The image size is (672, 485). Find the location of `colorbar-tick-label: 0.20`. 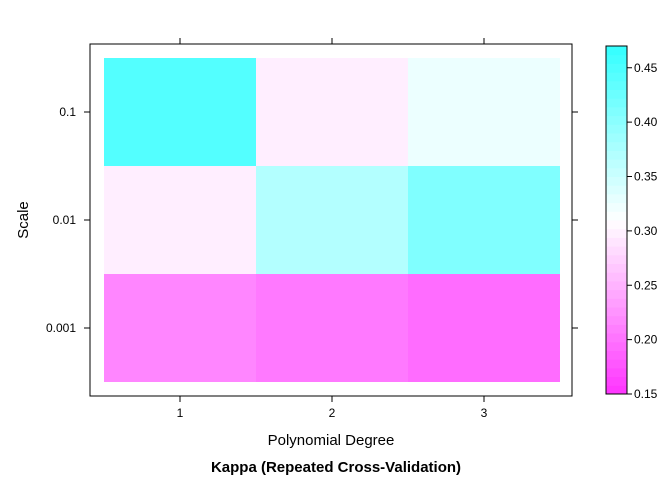

colorbar-tick-label: 0.20 is located at coordinates (646, 340).